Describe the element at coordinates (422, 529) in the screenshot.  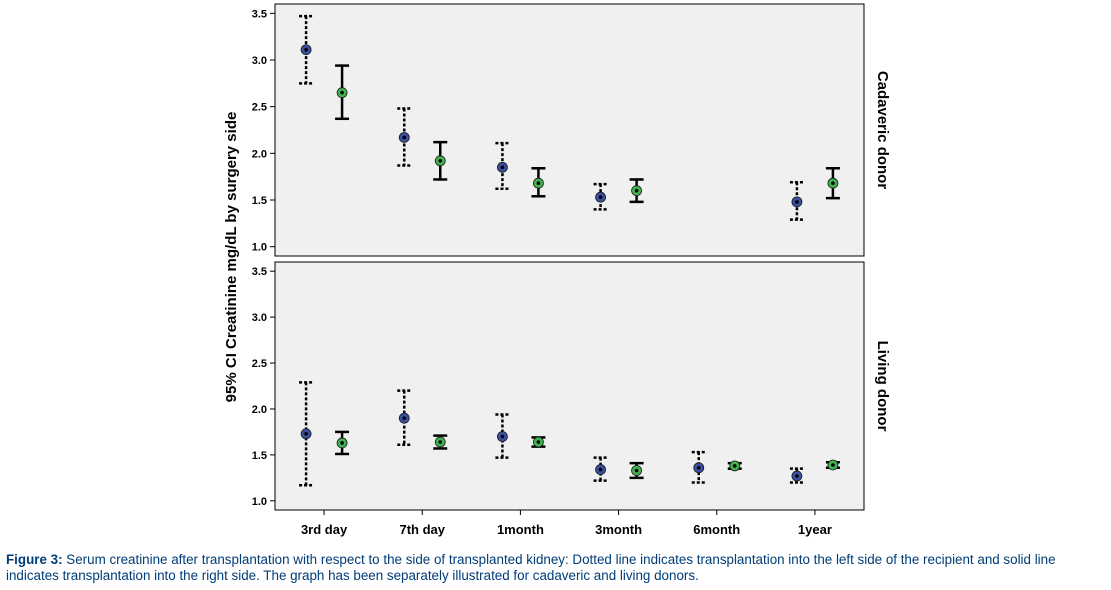
I see `x-tick-label: 7th day` at that location.